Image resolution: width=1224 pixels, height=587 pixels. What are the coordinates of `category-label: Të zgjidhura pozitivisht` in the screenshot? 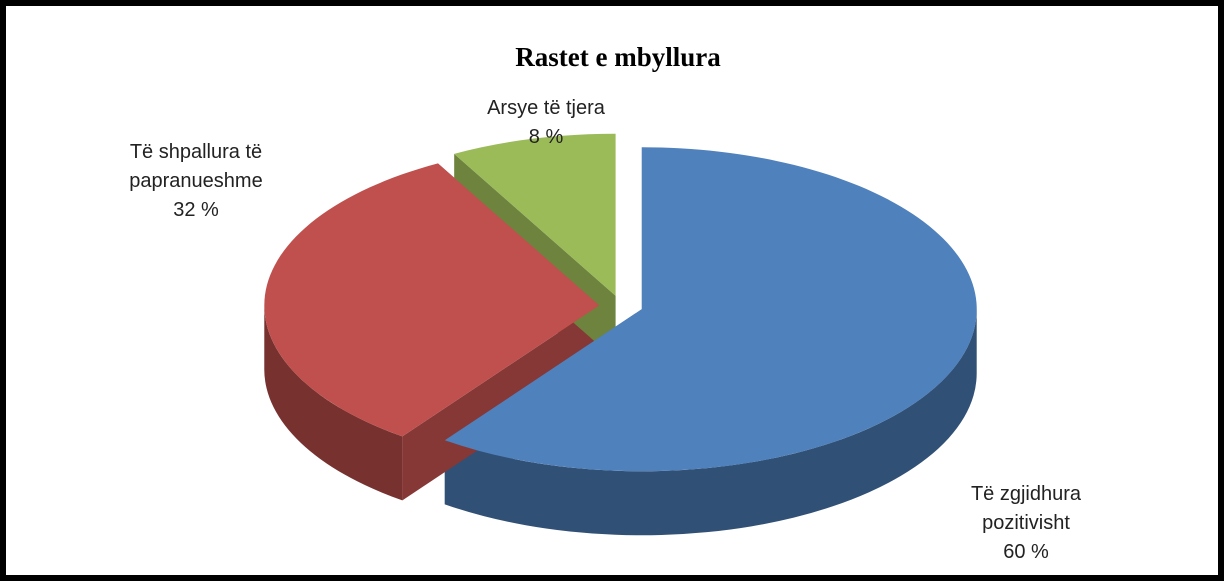 It's located at (1026, 508).